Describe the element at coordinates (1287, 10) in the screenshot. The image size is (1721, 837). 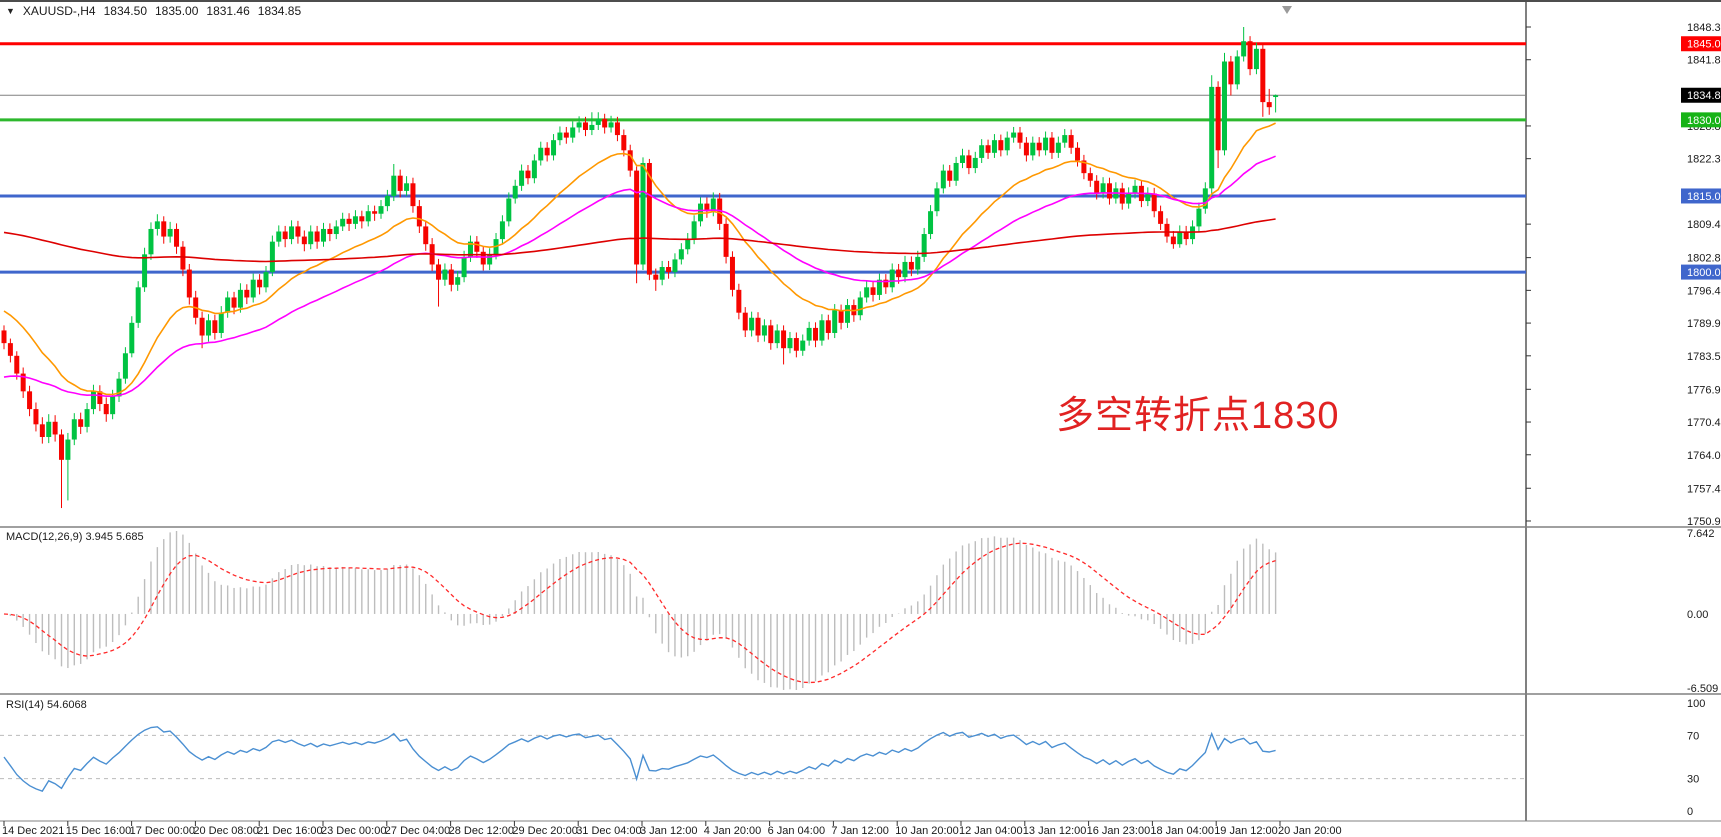
I see `chart-shift-marker-icon` at that location.